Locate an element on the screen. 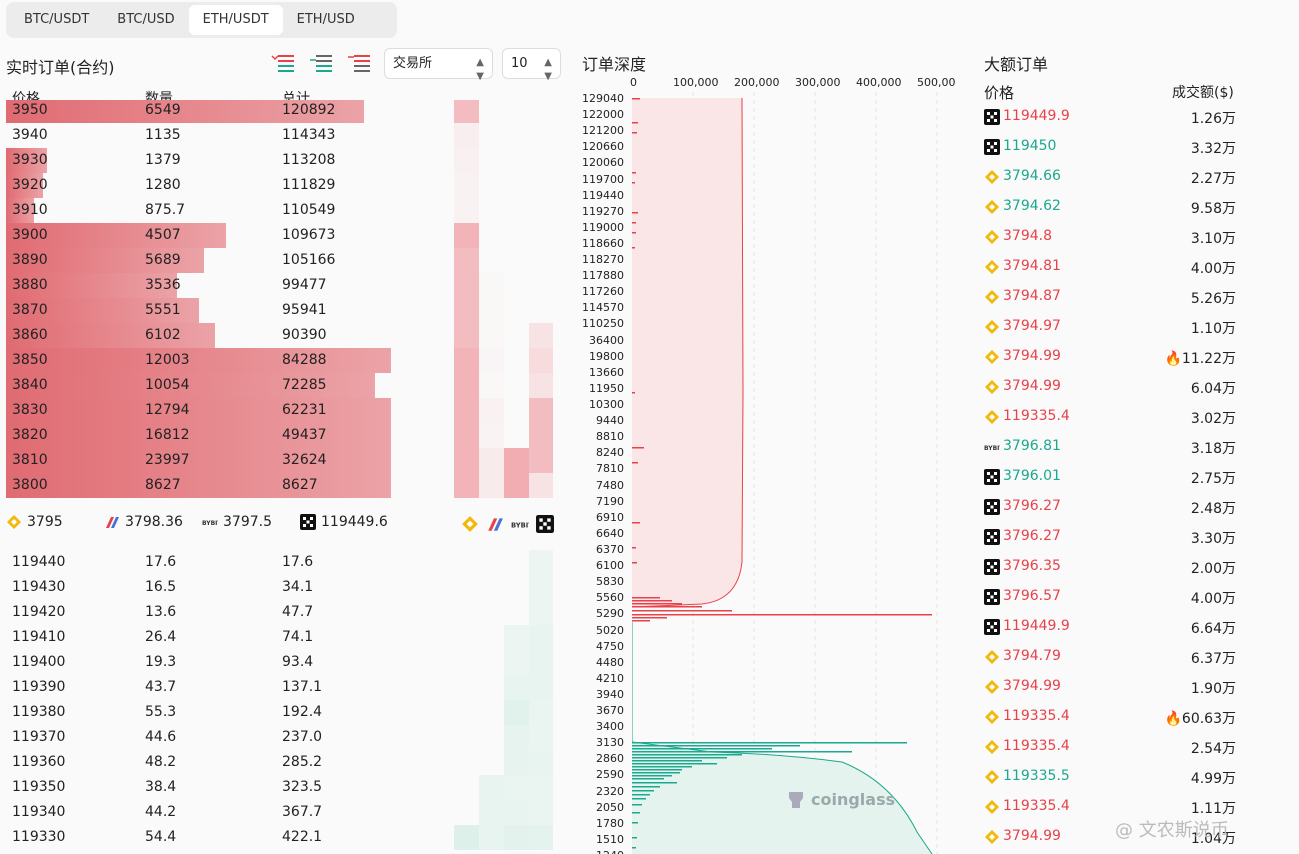  bid-price: 119430 is located at coordinates (39, 587).